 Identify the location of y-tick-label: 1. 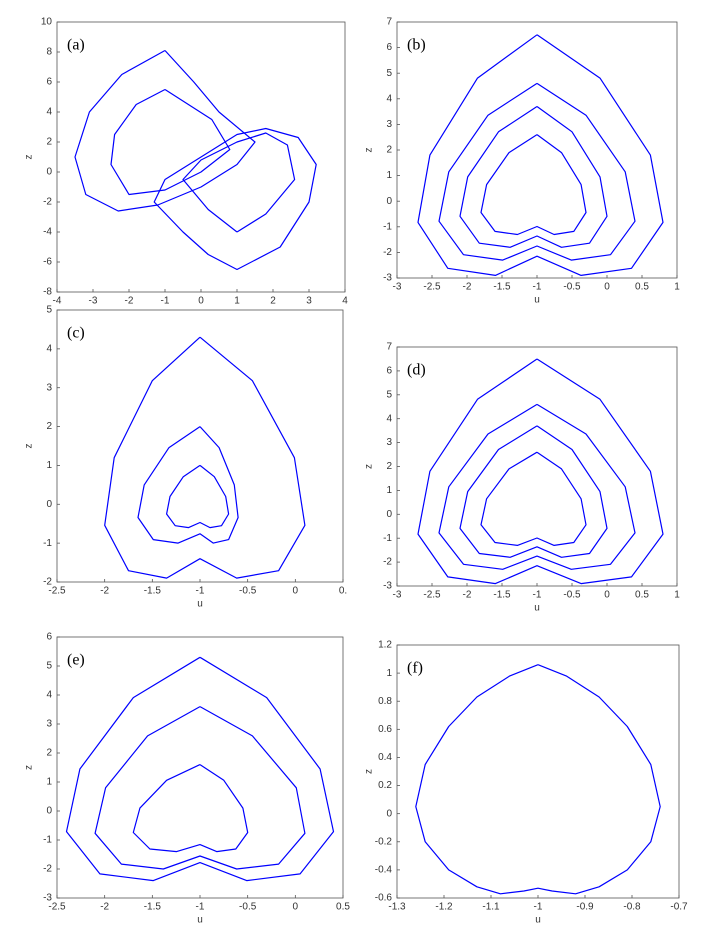
(389, 673).